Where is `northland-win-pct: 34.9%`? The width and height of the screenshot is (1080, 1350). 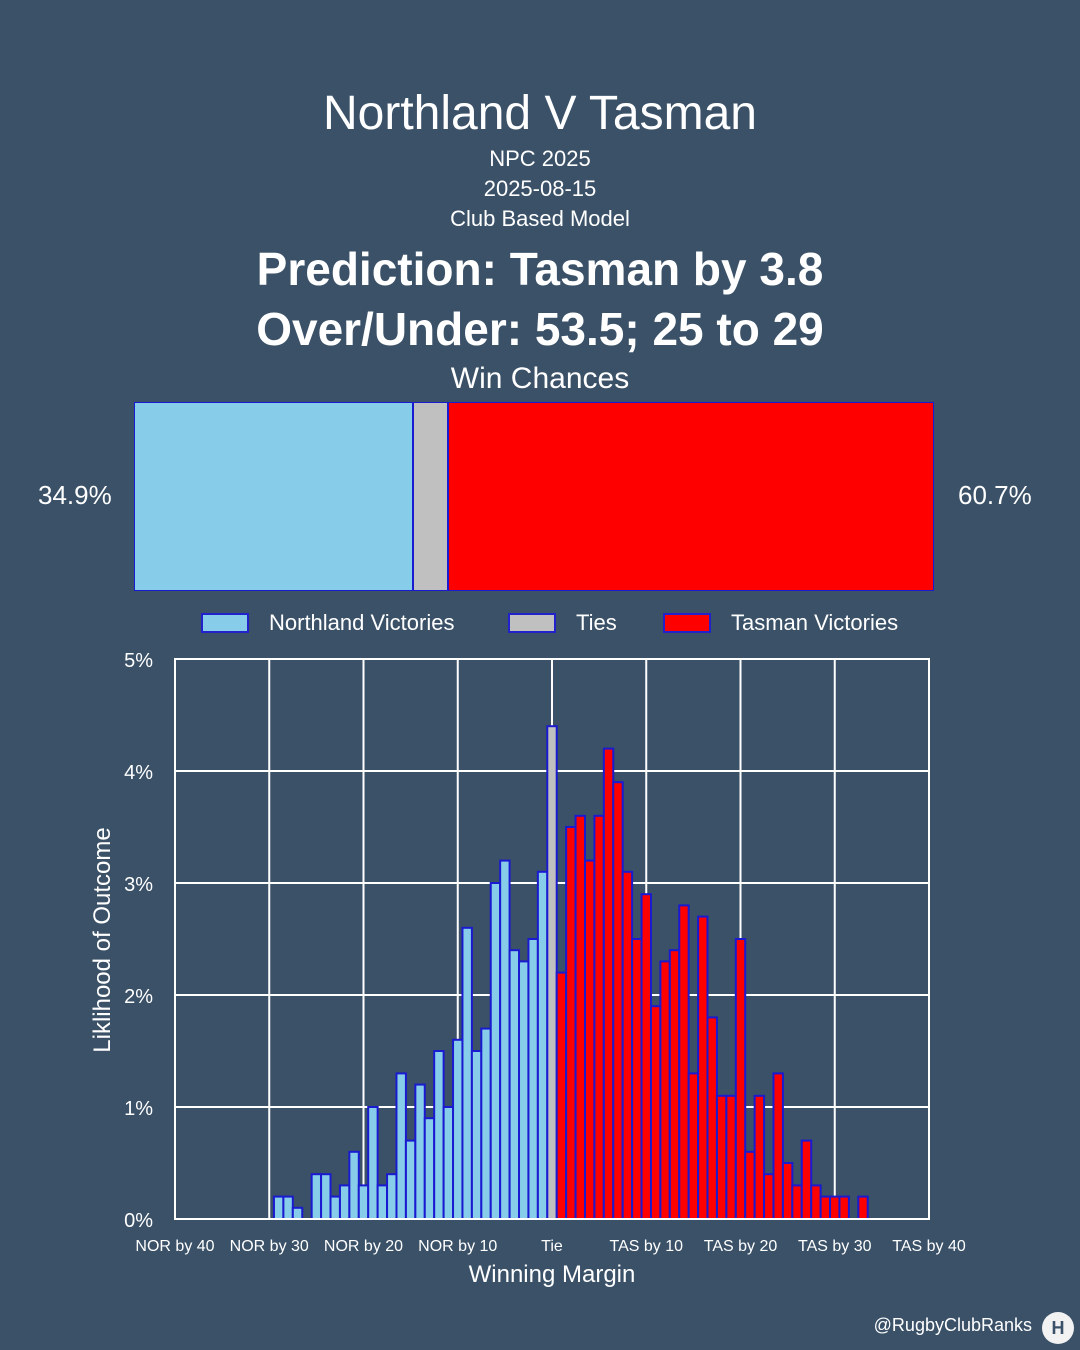 northland-win-pct: 34.9% is located at coordinates (75, 495).